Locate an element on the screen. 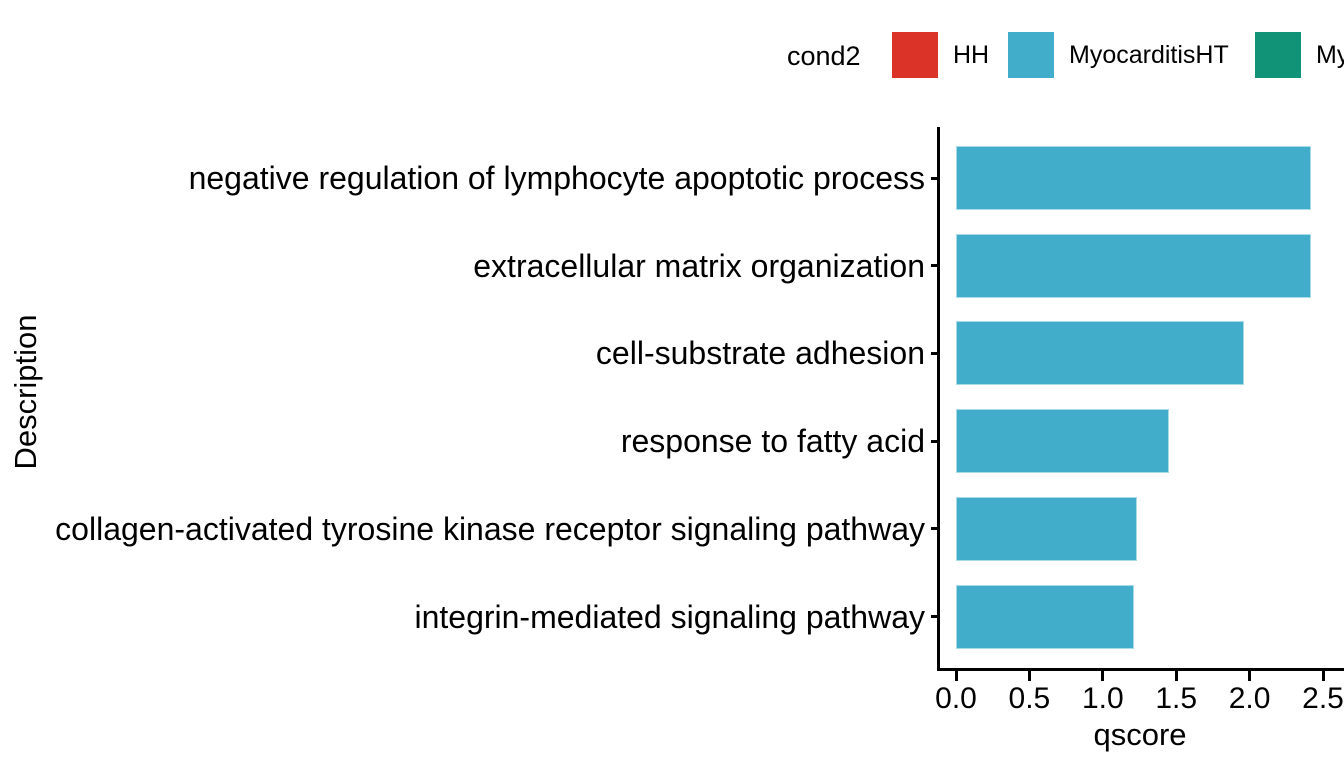  x-tick-label-1.5: 1.5 is located at coordinates (1176, 698).